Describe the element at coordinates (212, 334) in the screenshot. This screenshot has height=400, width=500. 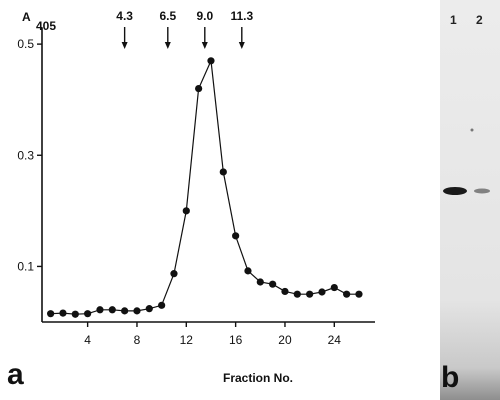
I see `x-axis-ticks: 4 8 12 16 20 24` at that location.